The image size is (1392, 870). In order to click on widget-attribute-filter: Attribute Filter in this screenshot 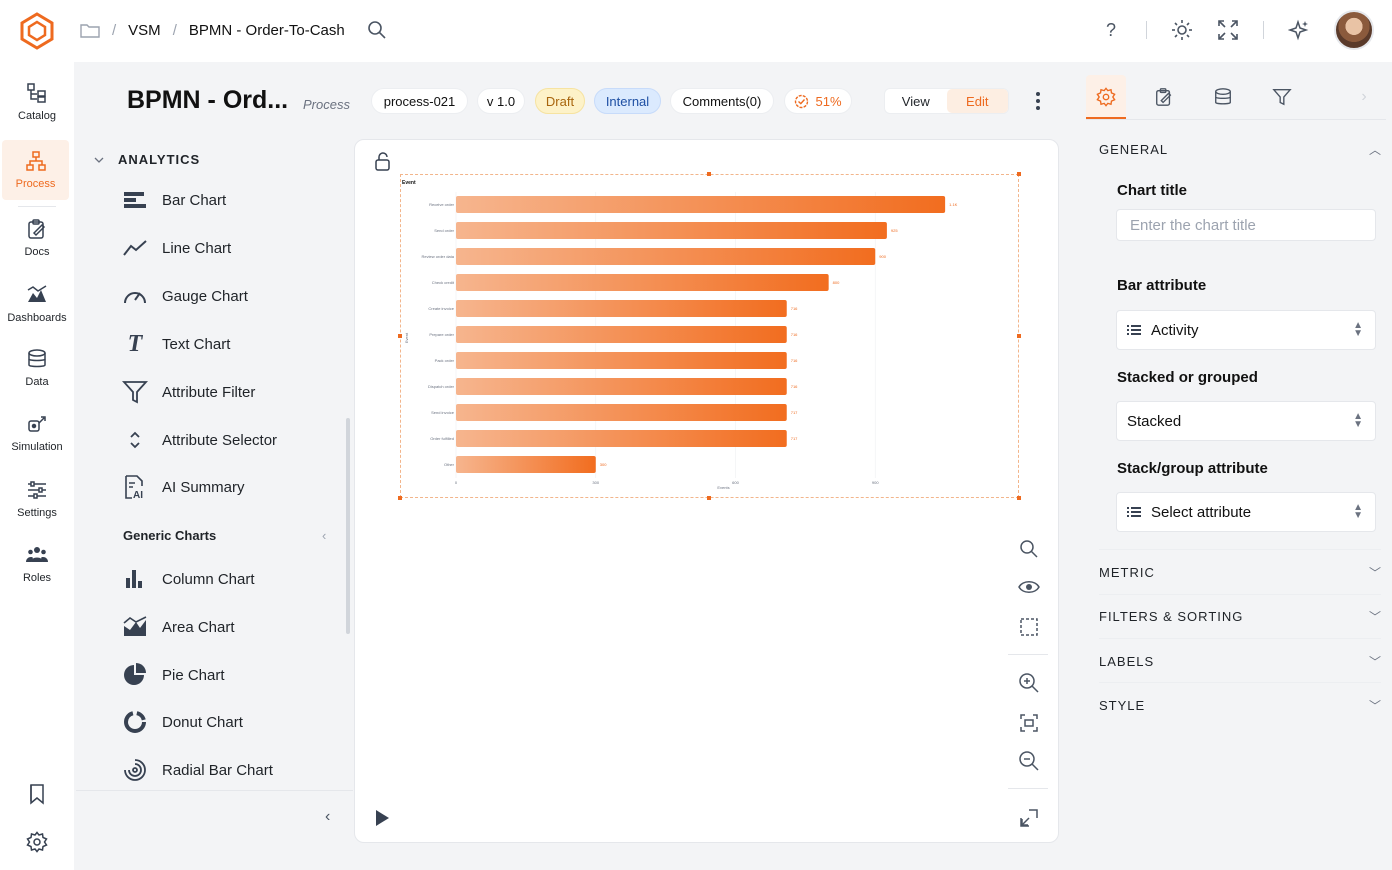, I will do `click(188, 392)`.